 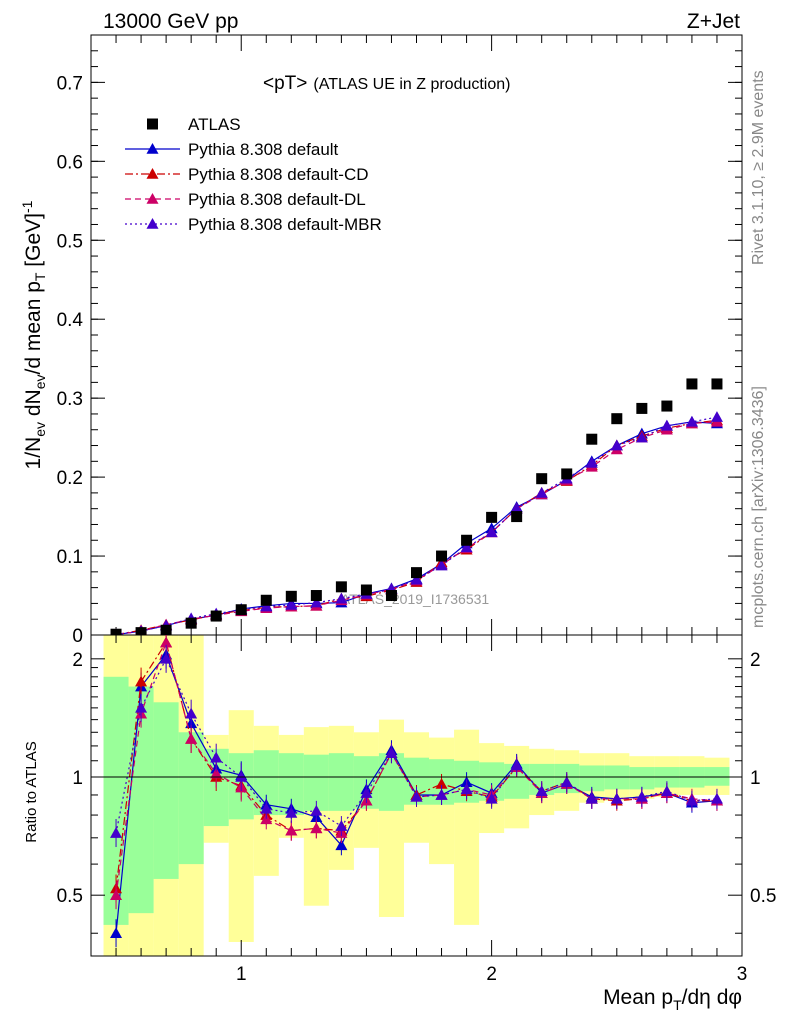 I want to click on ytick-label-main-5: 0.5, so click(x=70, y=241).